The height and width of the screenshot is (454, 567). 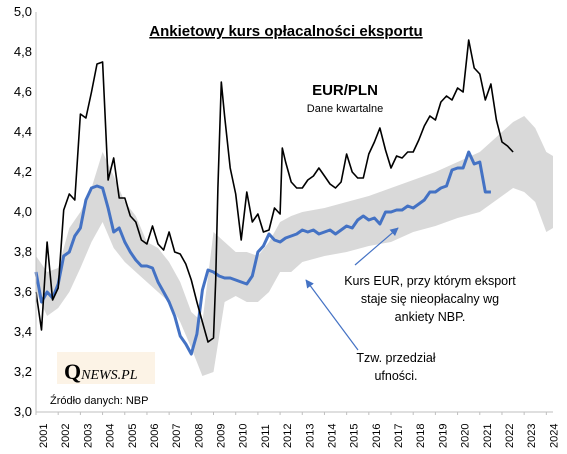 I want to click on y-tick-label: 3,8, so click(x=23, y=251).